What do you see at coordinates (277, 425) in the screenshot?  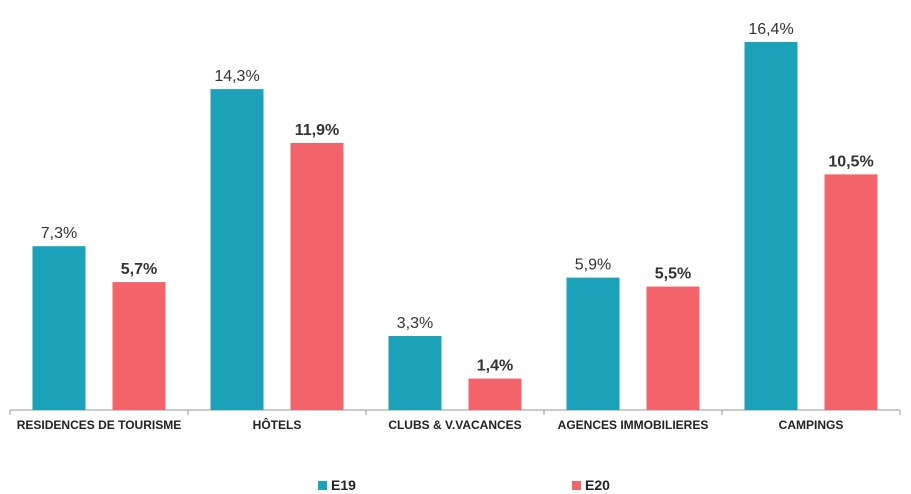 I see `x-tick-label: HÔTELS` at bounding box center [277, 425].